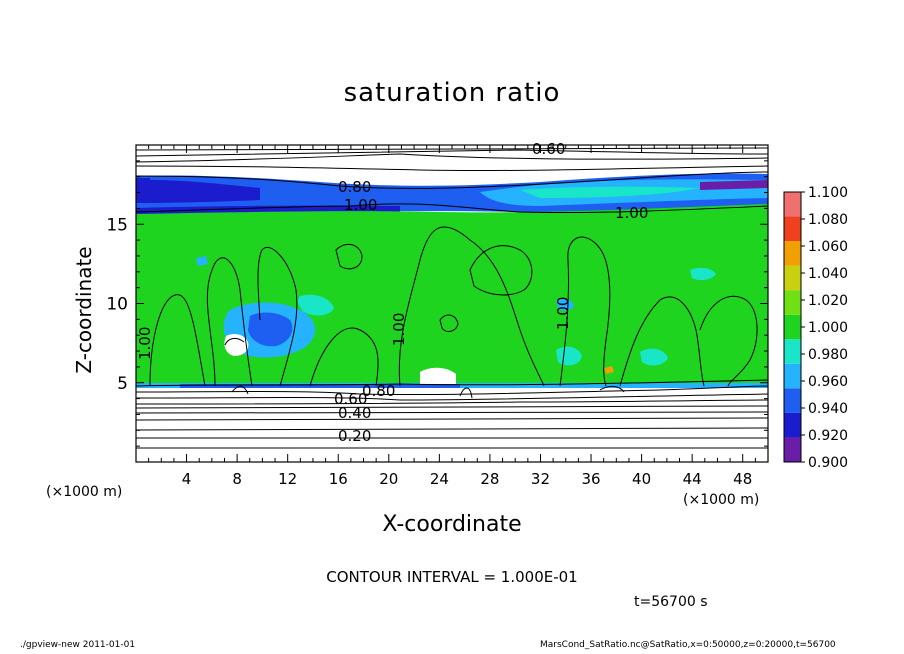  What do you see at coordinates (354, 413) in the screenshot?
I see `contour-label-0.40: 0.40` at bounding box center [354, 413].